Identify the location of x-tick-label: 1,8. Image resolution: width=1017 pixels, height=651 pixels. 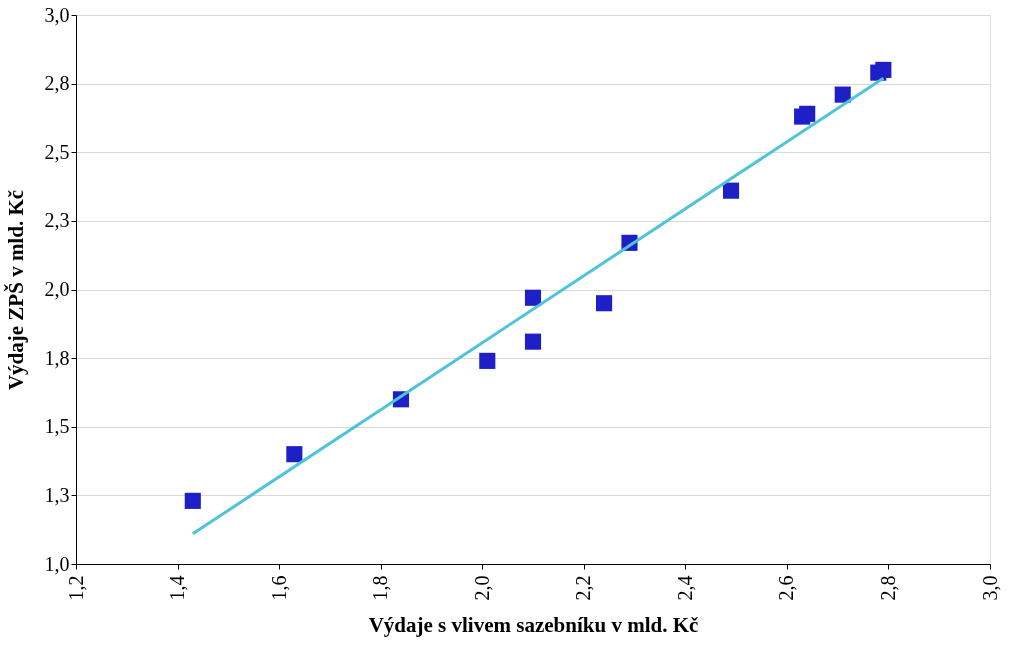
(380, 588).